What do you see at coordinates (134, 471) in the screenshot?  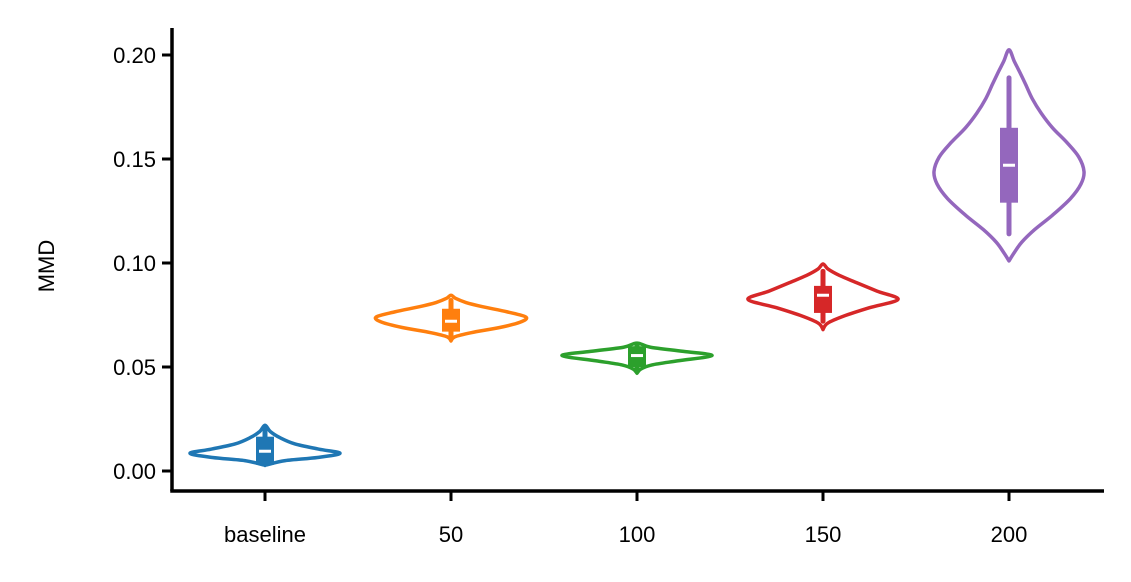 I see `y-tick-label: 0.00` at bounding box center [134, 471].